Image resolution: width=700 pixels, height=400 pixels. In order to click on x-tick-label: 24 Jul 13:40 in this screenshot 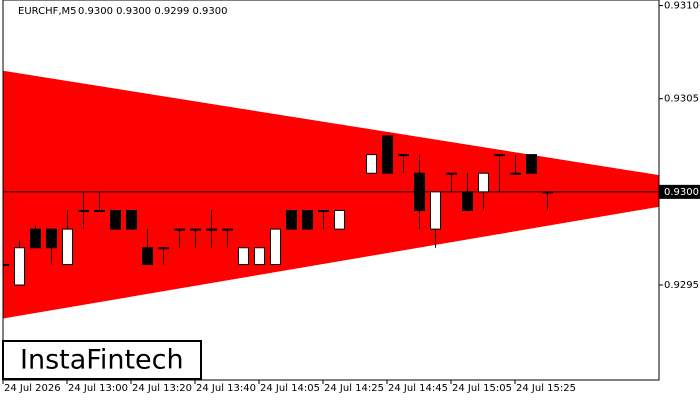, I will do `click(226, 388)`.